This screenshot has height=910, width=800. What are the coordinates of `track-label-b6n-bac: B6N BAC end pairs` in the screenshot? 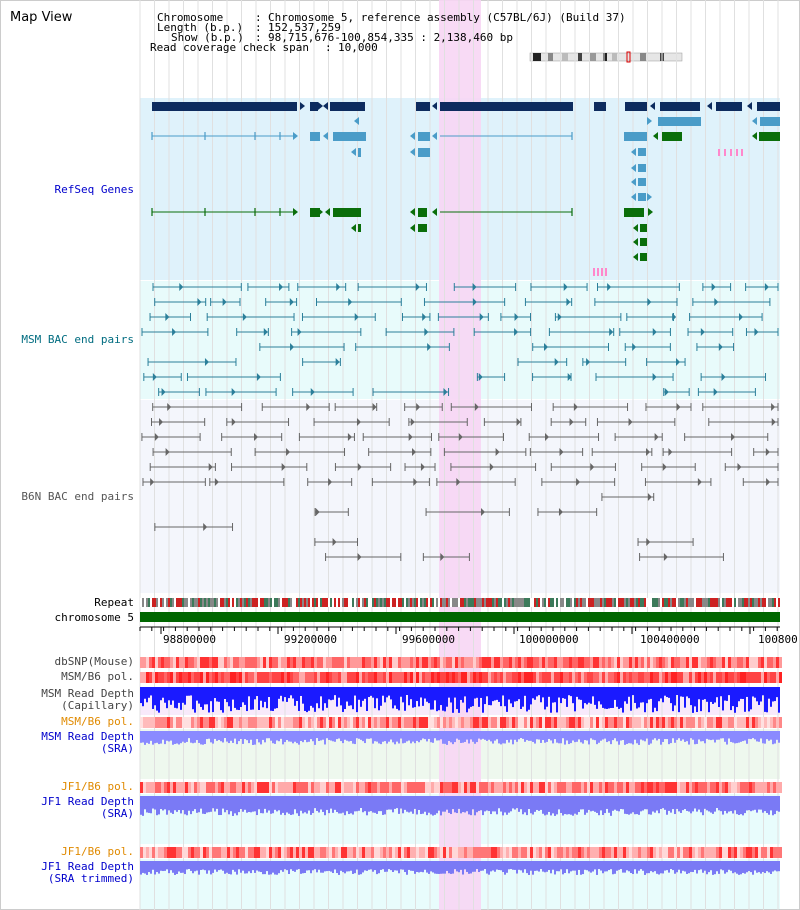 It's located at (77, 496).